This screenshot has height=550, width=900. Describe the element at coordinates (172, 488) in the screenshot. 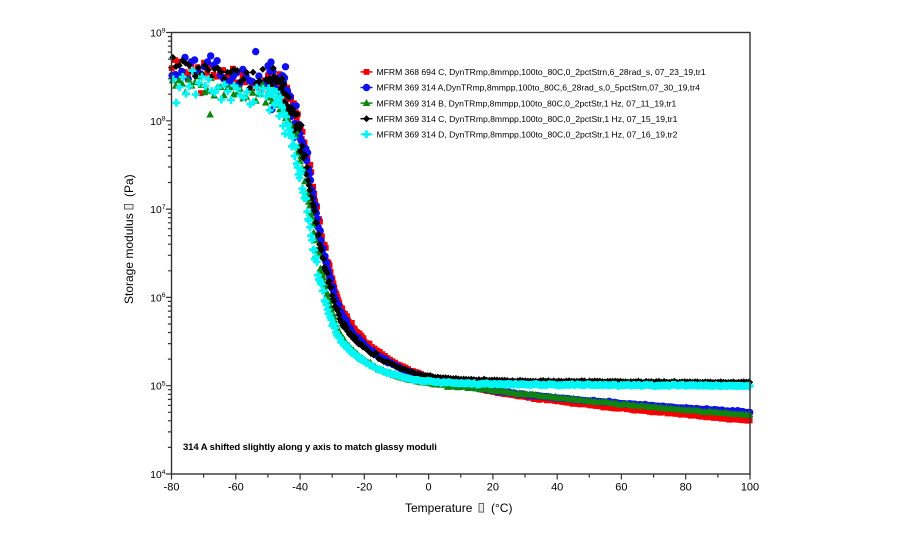

I see `svg-text: -80` at that location.